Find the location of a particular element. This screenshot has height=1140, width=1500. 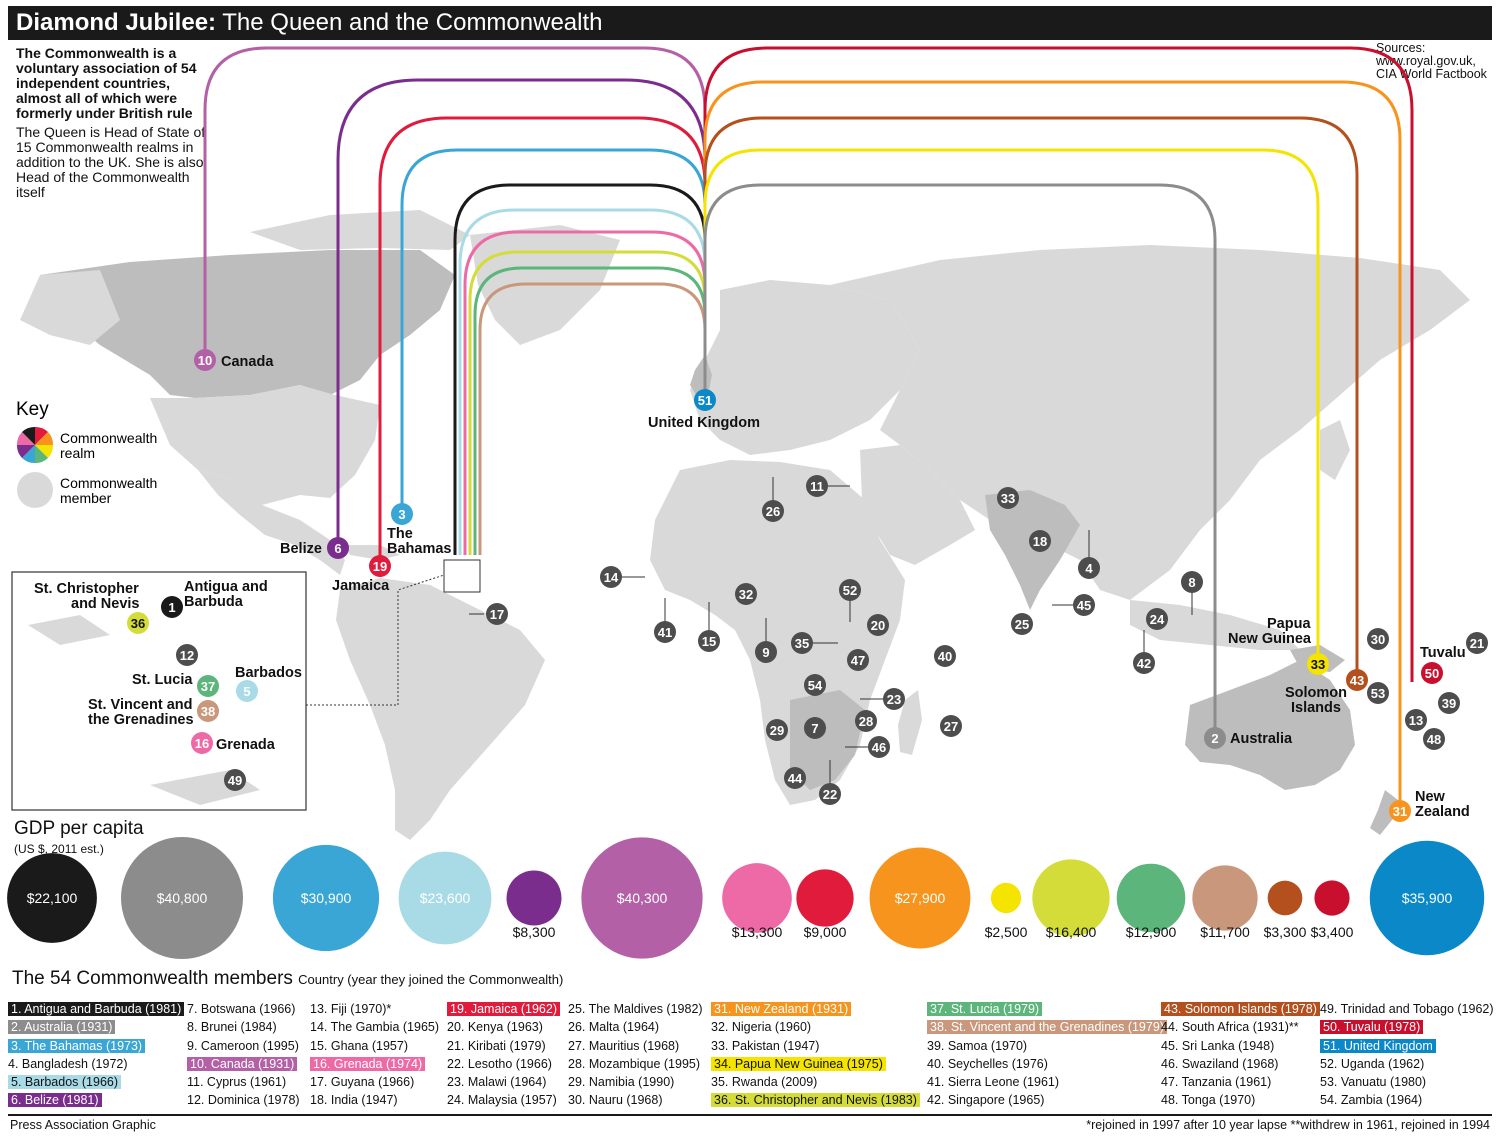

member-entry: 4. Bangladesh (1972) is located at coordinates (68, 1063).